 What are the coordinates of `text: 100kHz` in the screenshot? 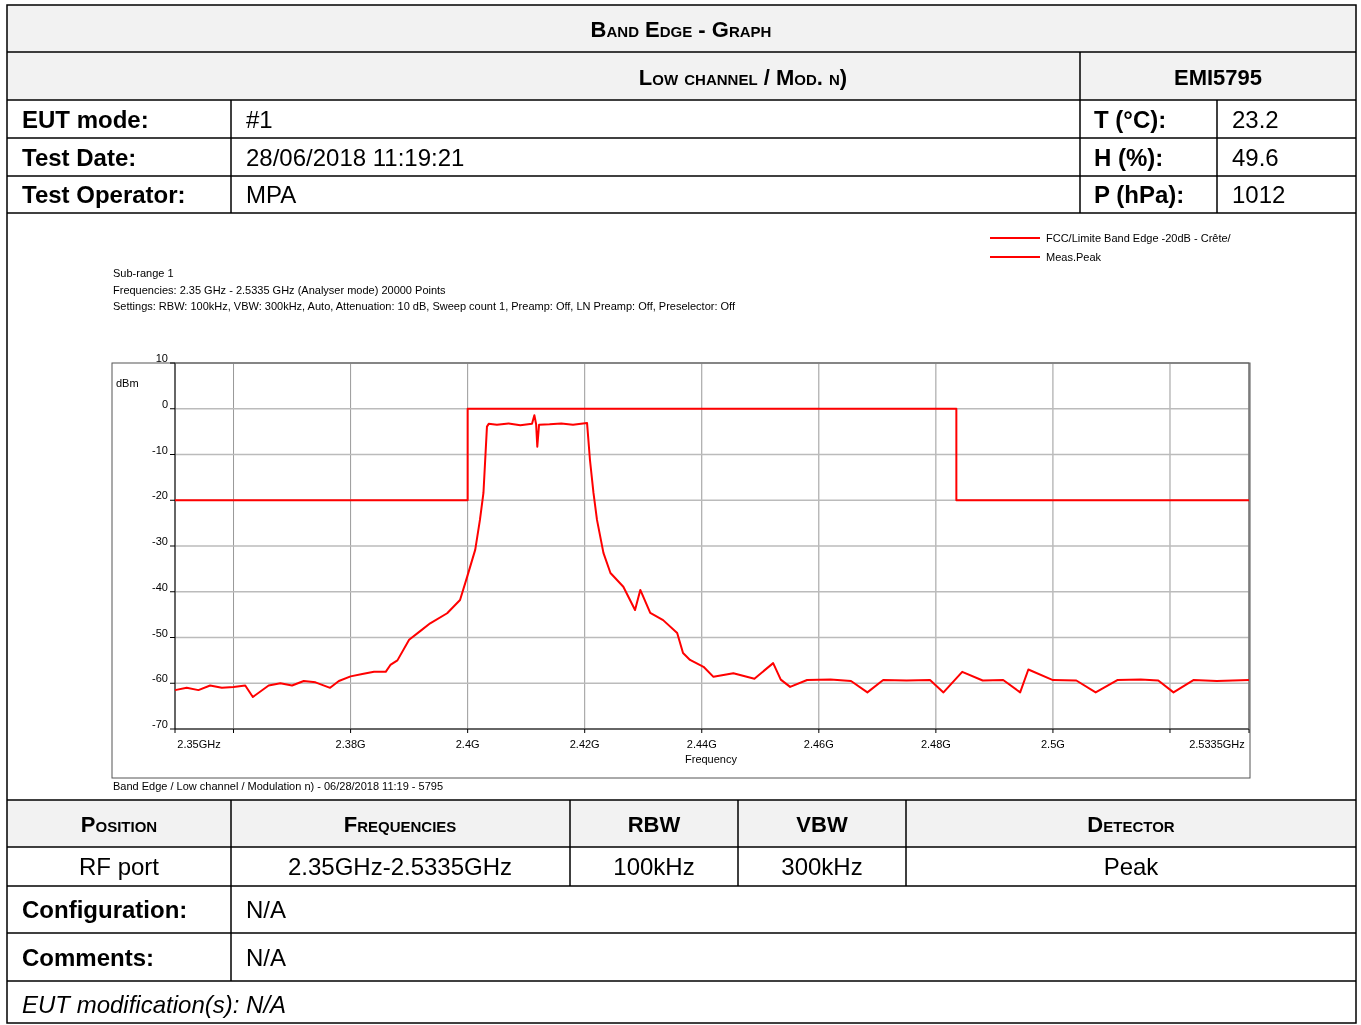 It's located at (654, 866).